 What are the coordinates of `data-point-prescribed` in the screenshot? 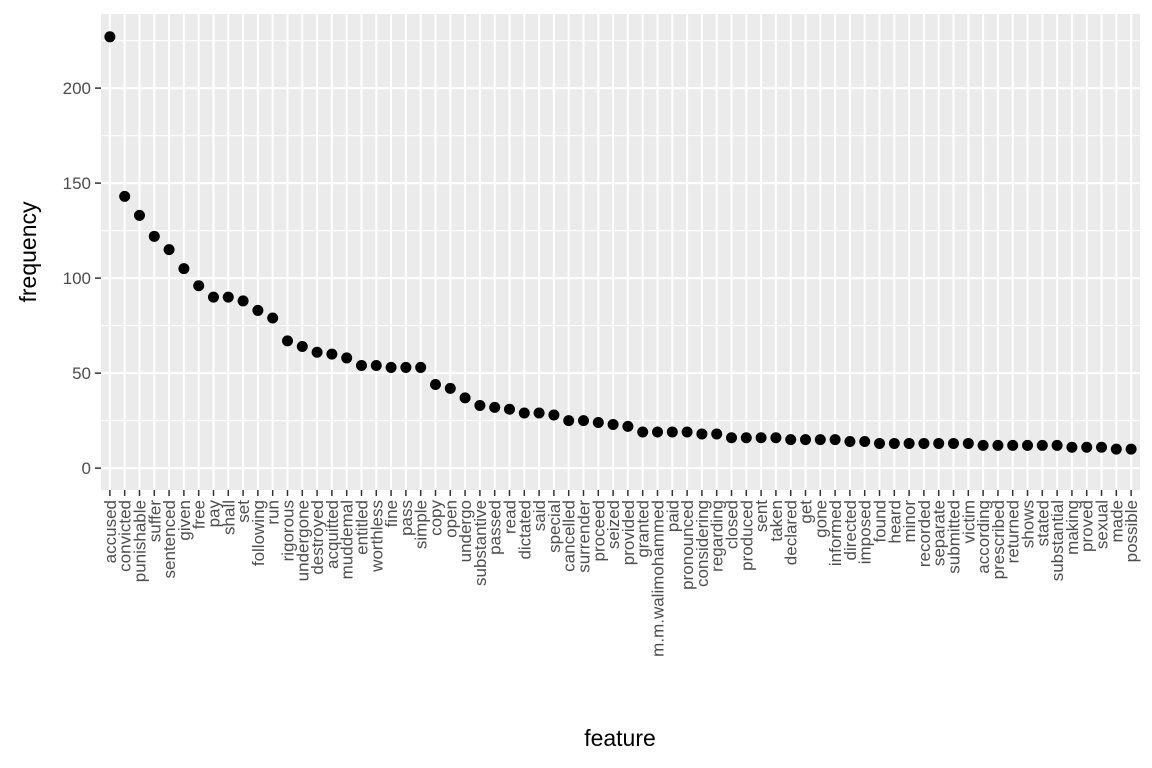 It's located at (998, 445).